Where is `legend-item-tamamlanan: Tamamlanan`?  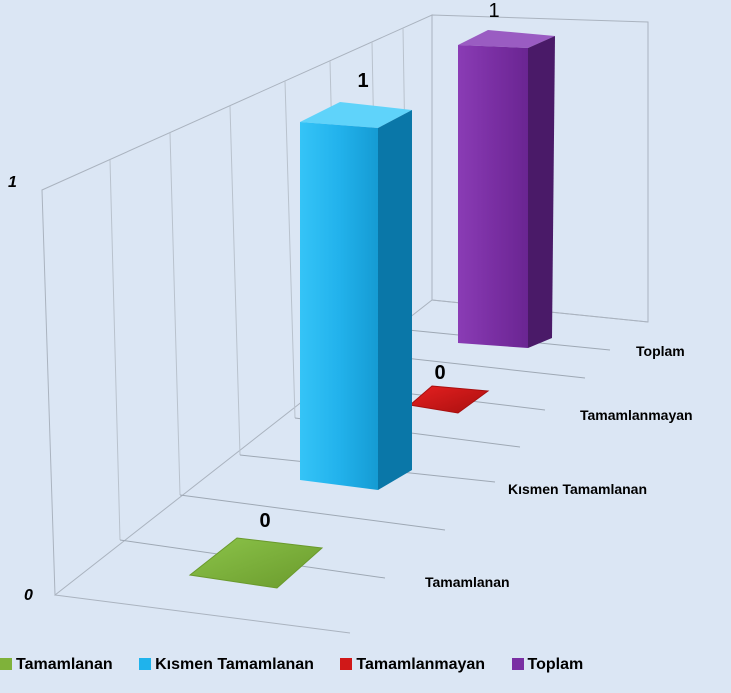 legend-item-tamamlanan: Tamamlanan is located at coordinates (56, 665).